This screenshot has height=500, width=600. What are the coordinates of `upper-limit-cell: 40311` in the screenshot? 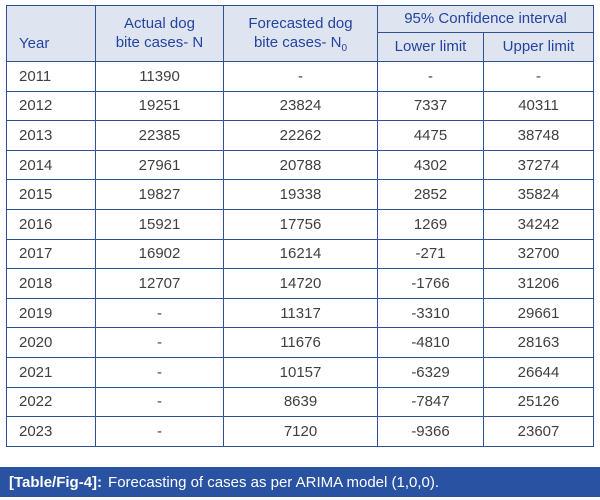 It's located at (538, 106).